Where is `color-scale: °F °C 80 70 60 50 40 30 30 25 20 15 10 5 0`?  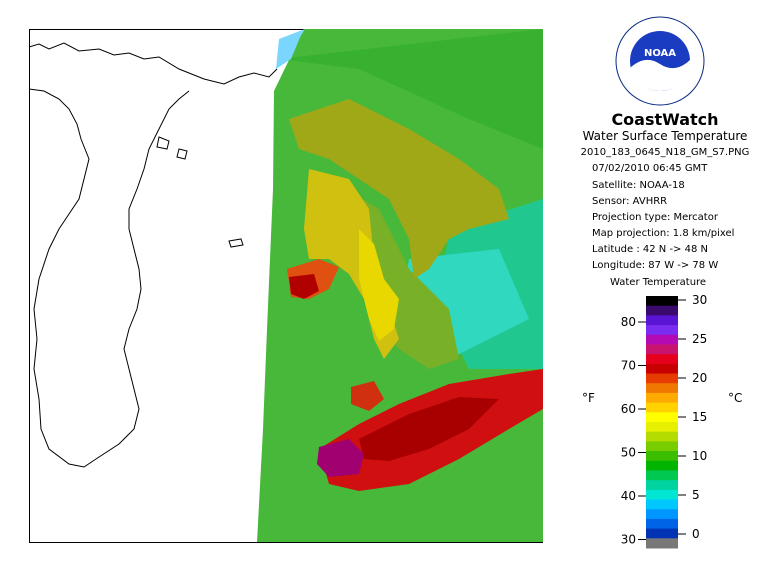 color-scale: °F °C 80 70 60 50 40 30 30 25 20 15 10 5 0 is located at coordinates (663, 422).